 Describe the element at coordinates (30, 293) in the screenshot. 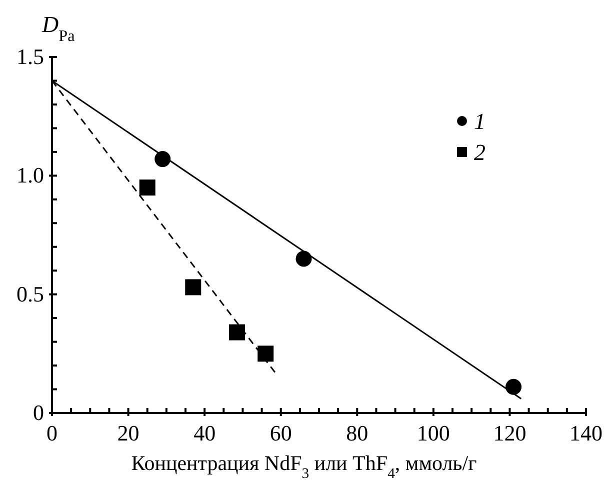

I see `y-tick-label: 0.5` at that location.